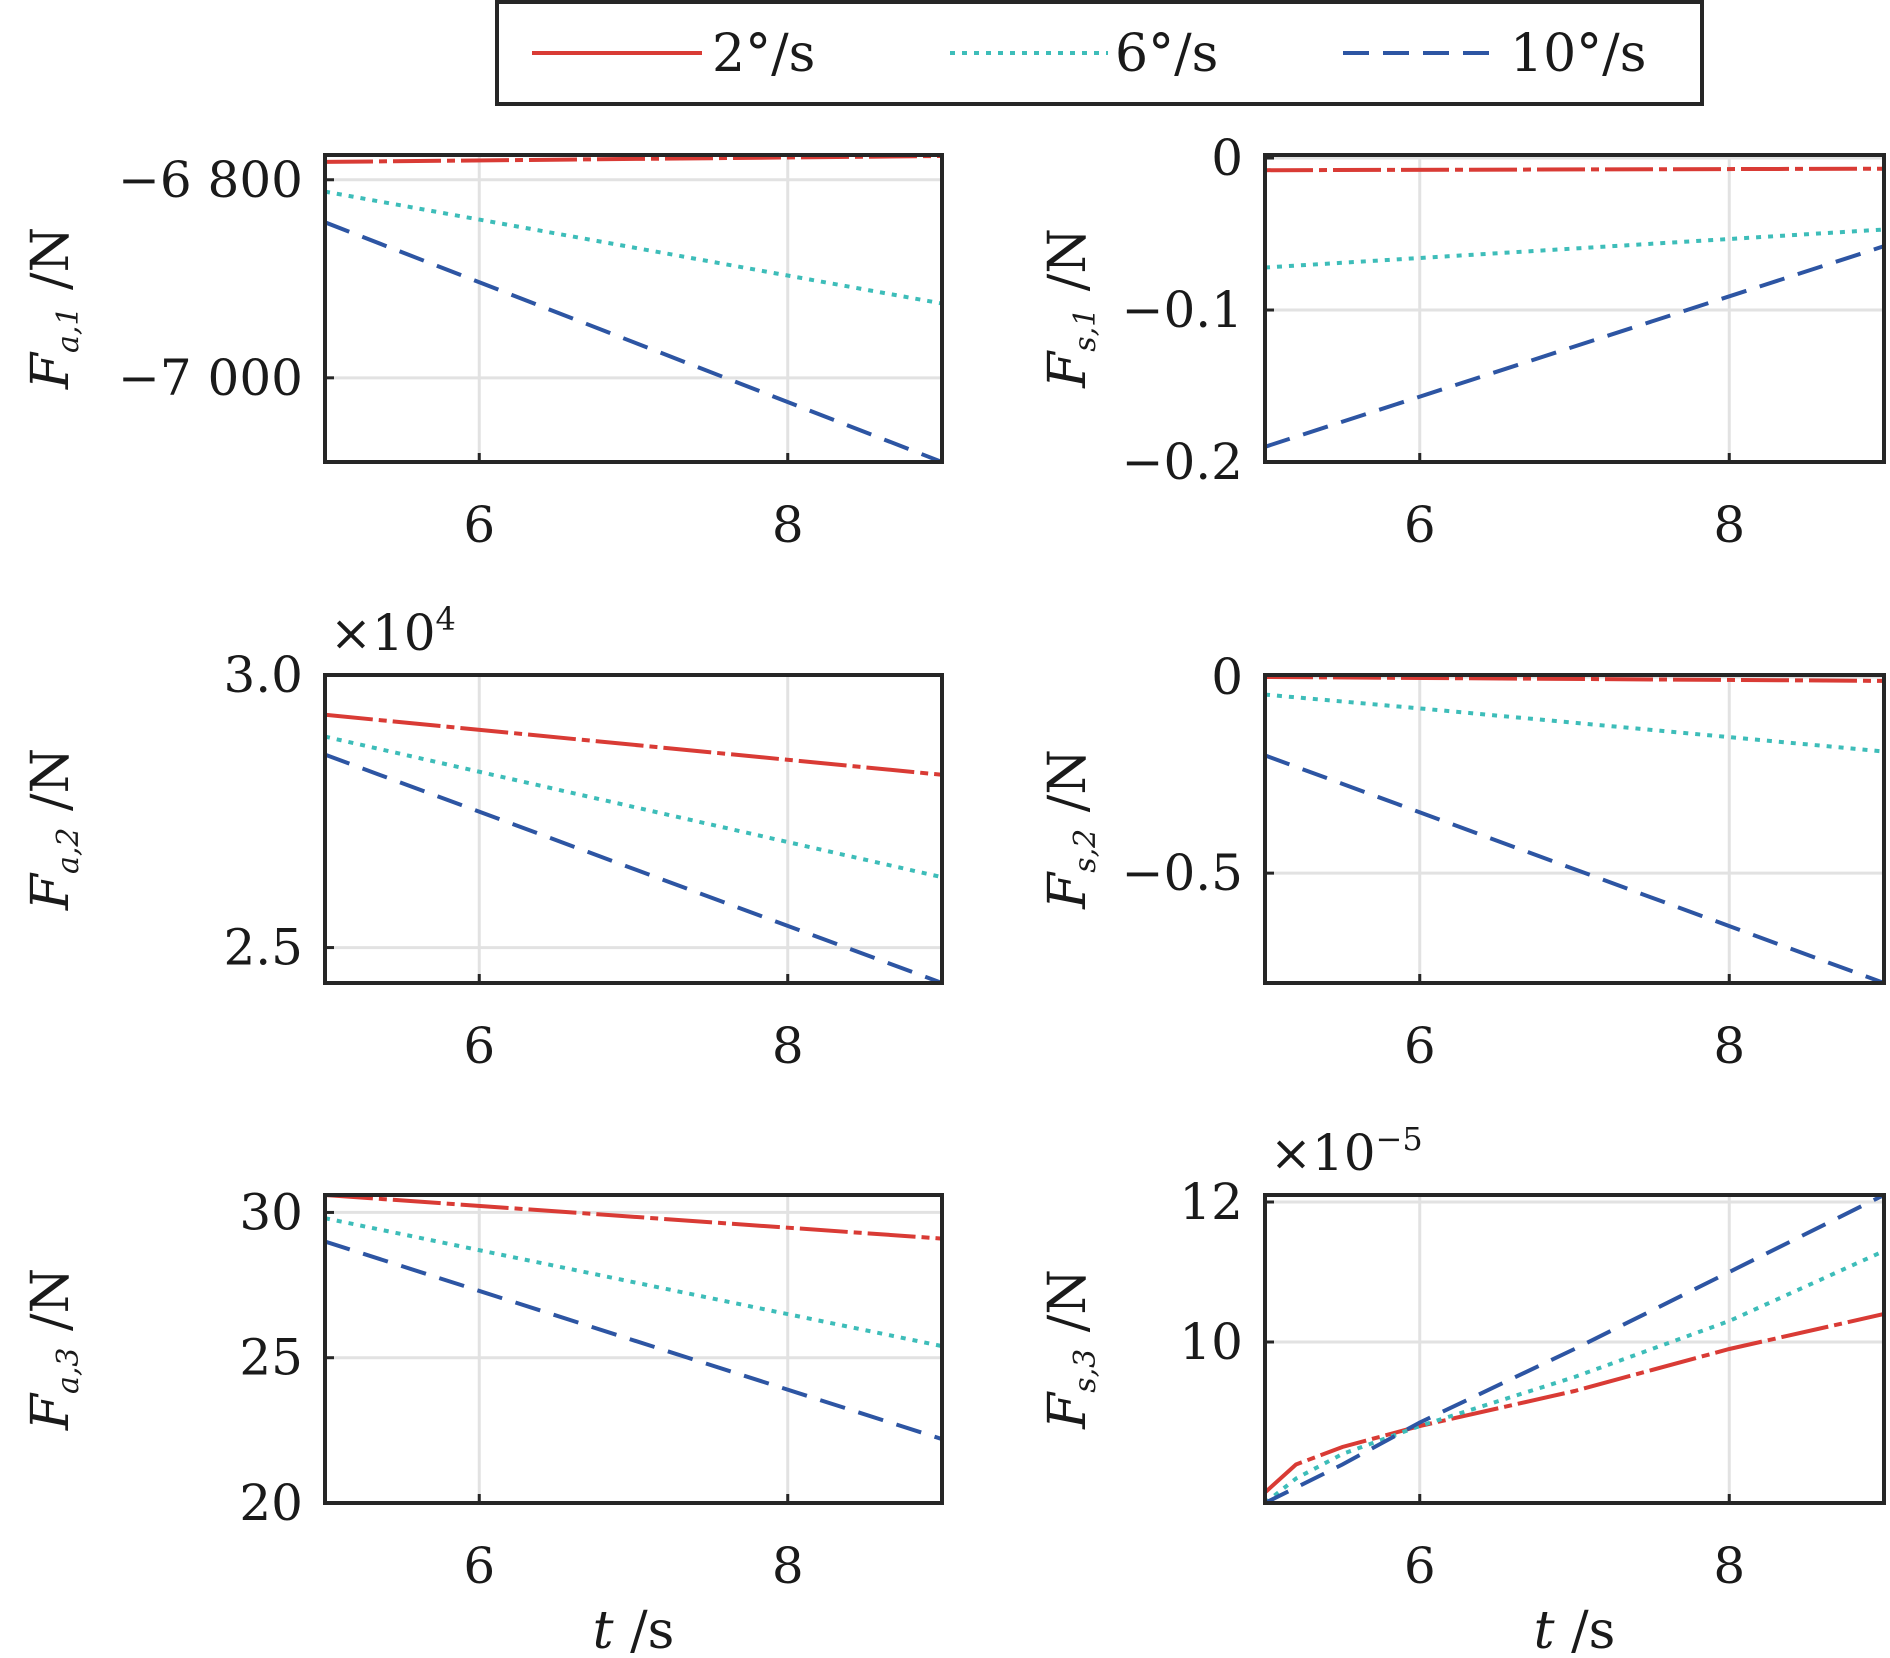 The height and width of the screenshot is (1658, 1890). Describe the element at coordinates (271, 1358) in the screenshot. I see `y-tick-label: 25` at that location.